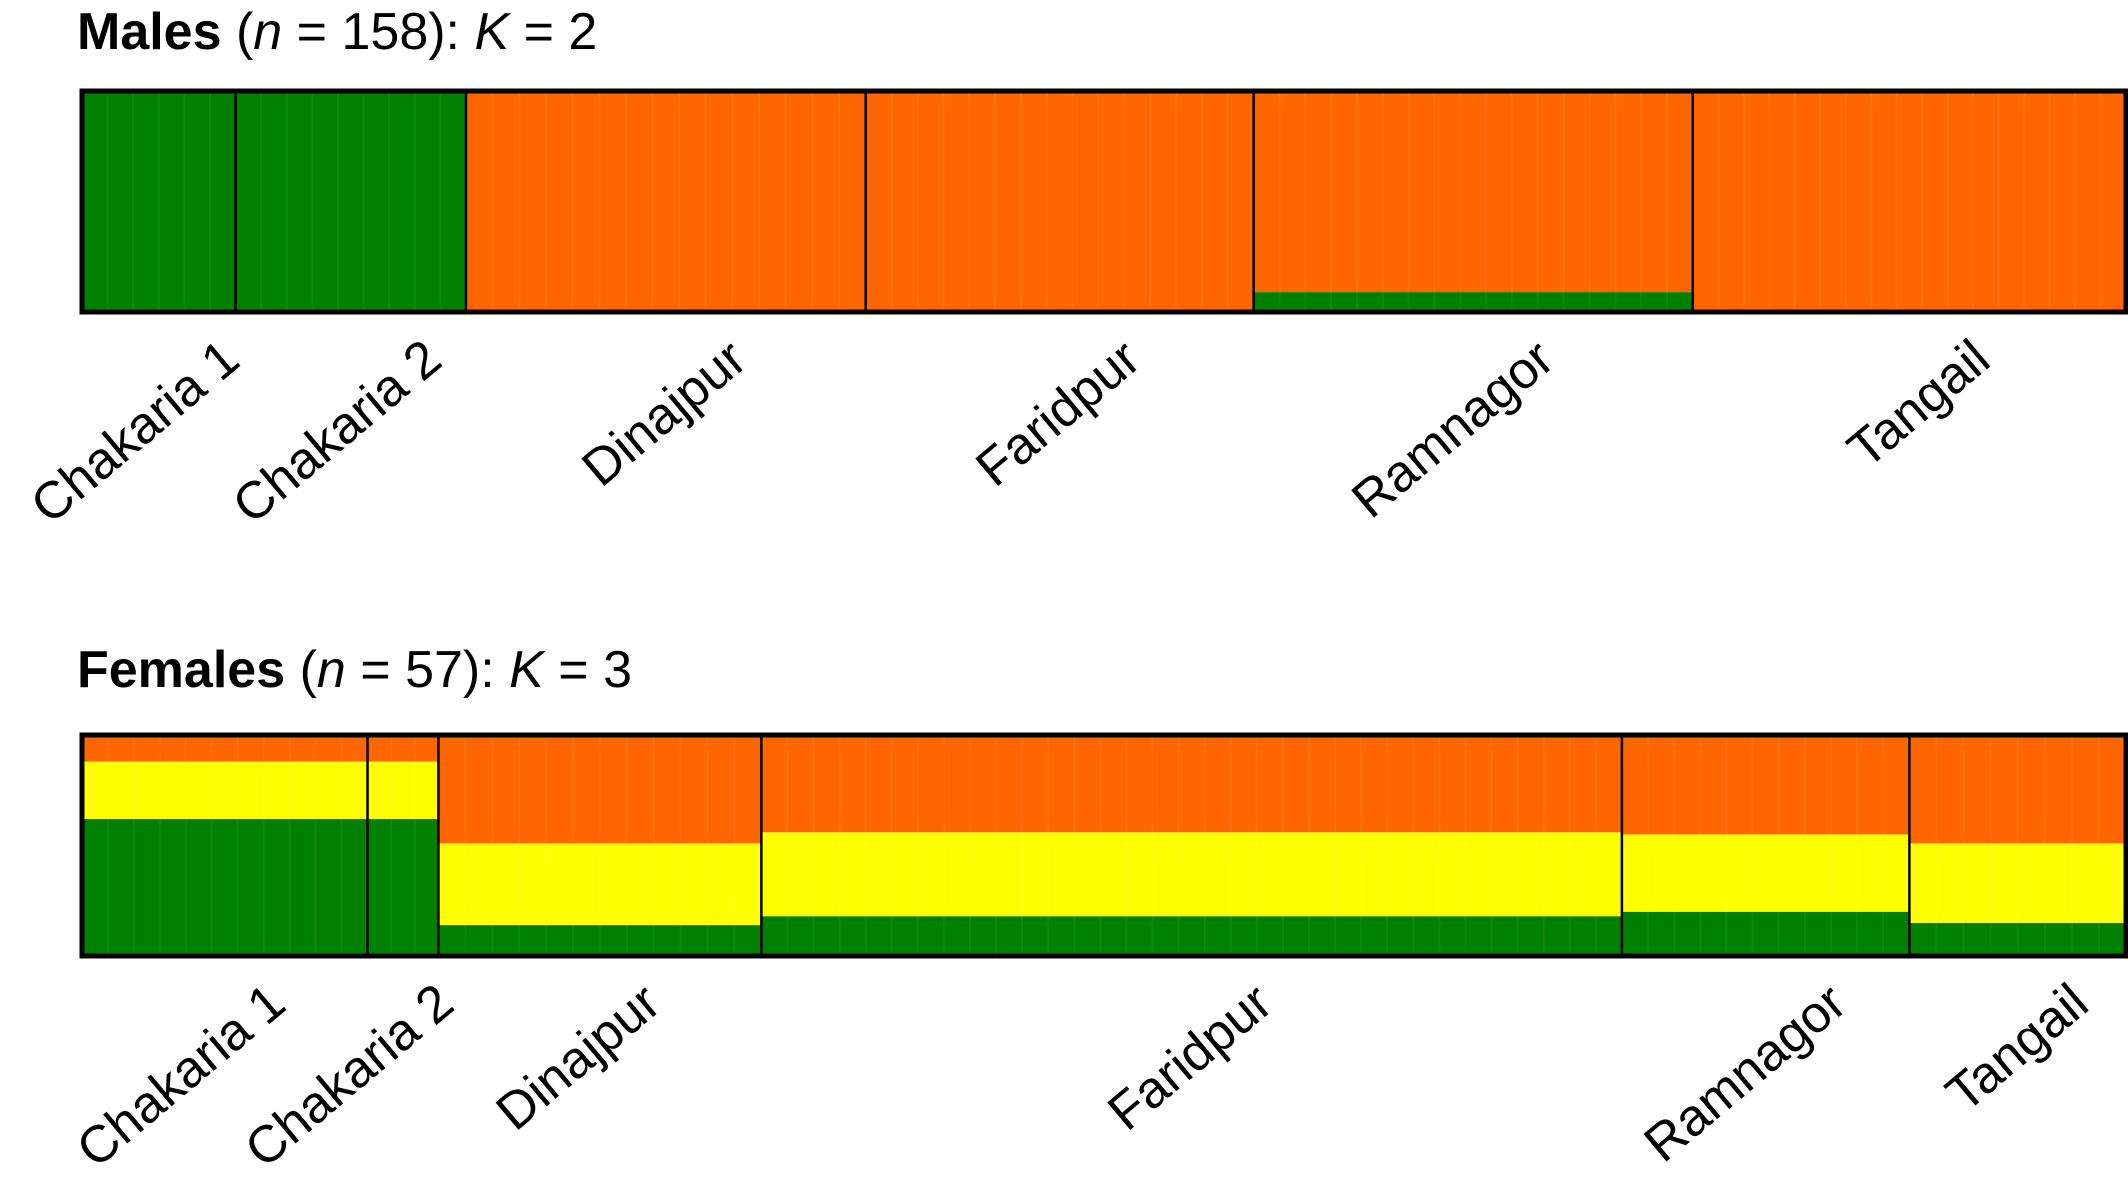 The width and height of the screenshot is (2128, 1195). What do you see at coordinates (268, 32) in the screenshot?
I see `males-title-n-label: n` at bounding box center [268, 32].